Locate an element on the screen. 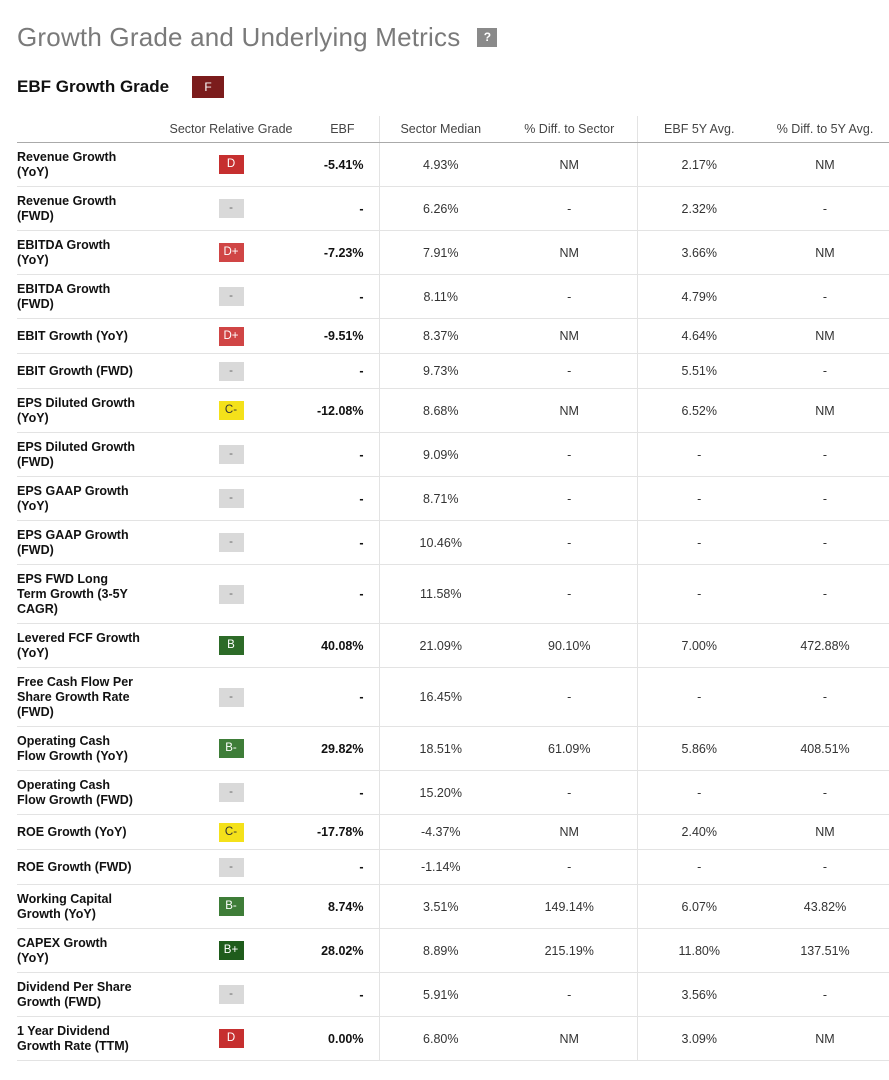 Image resolution: width=889 pixels, height=1080 pixels. metric-name: Dividend Per Share Growth (FWD) is located at coordinates (87, 994).